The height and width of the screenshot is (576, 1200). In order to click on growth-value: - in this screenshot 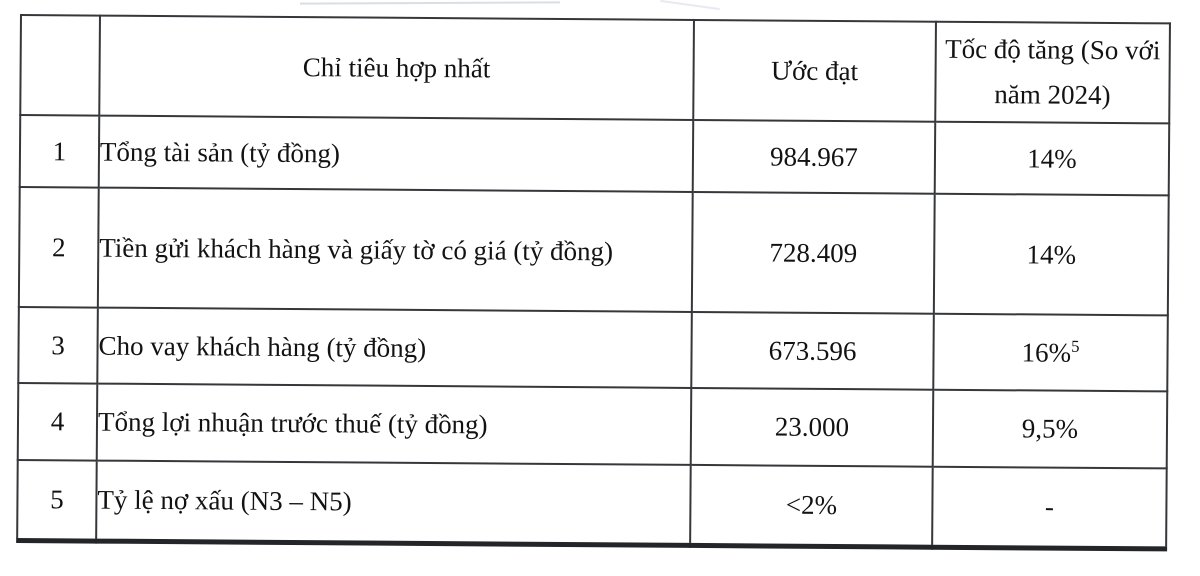, I will do `click(1049, 506)`.